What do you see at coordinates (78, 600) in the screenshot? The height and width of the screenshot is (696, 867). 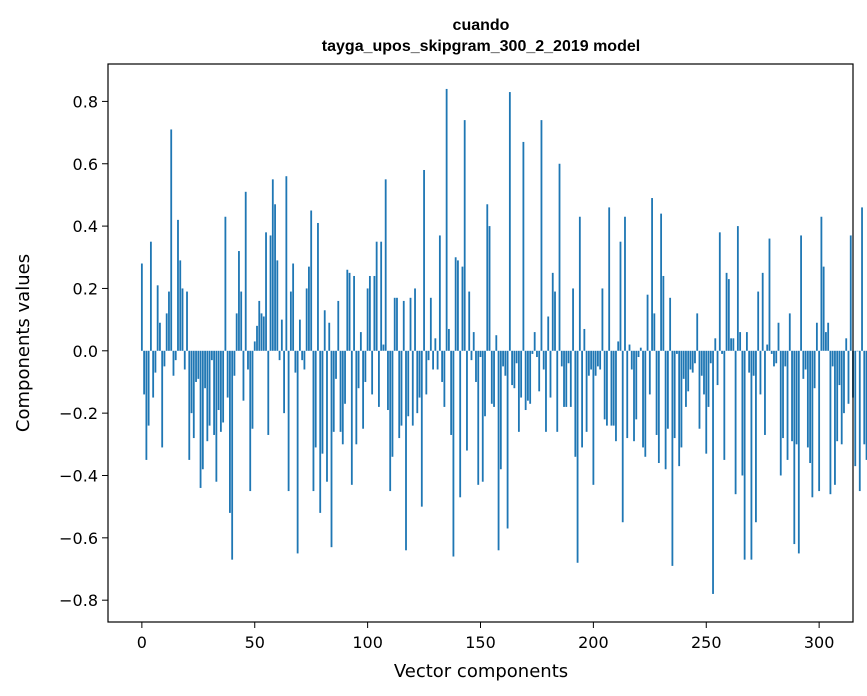 I see `y-tick-label: −0.8` at bounding box center [78, 600].